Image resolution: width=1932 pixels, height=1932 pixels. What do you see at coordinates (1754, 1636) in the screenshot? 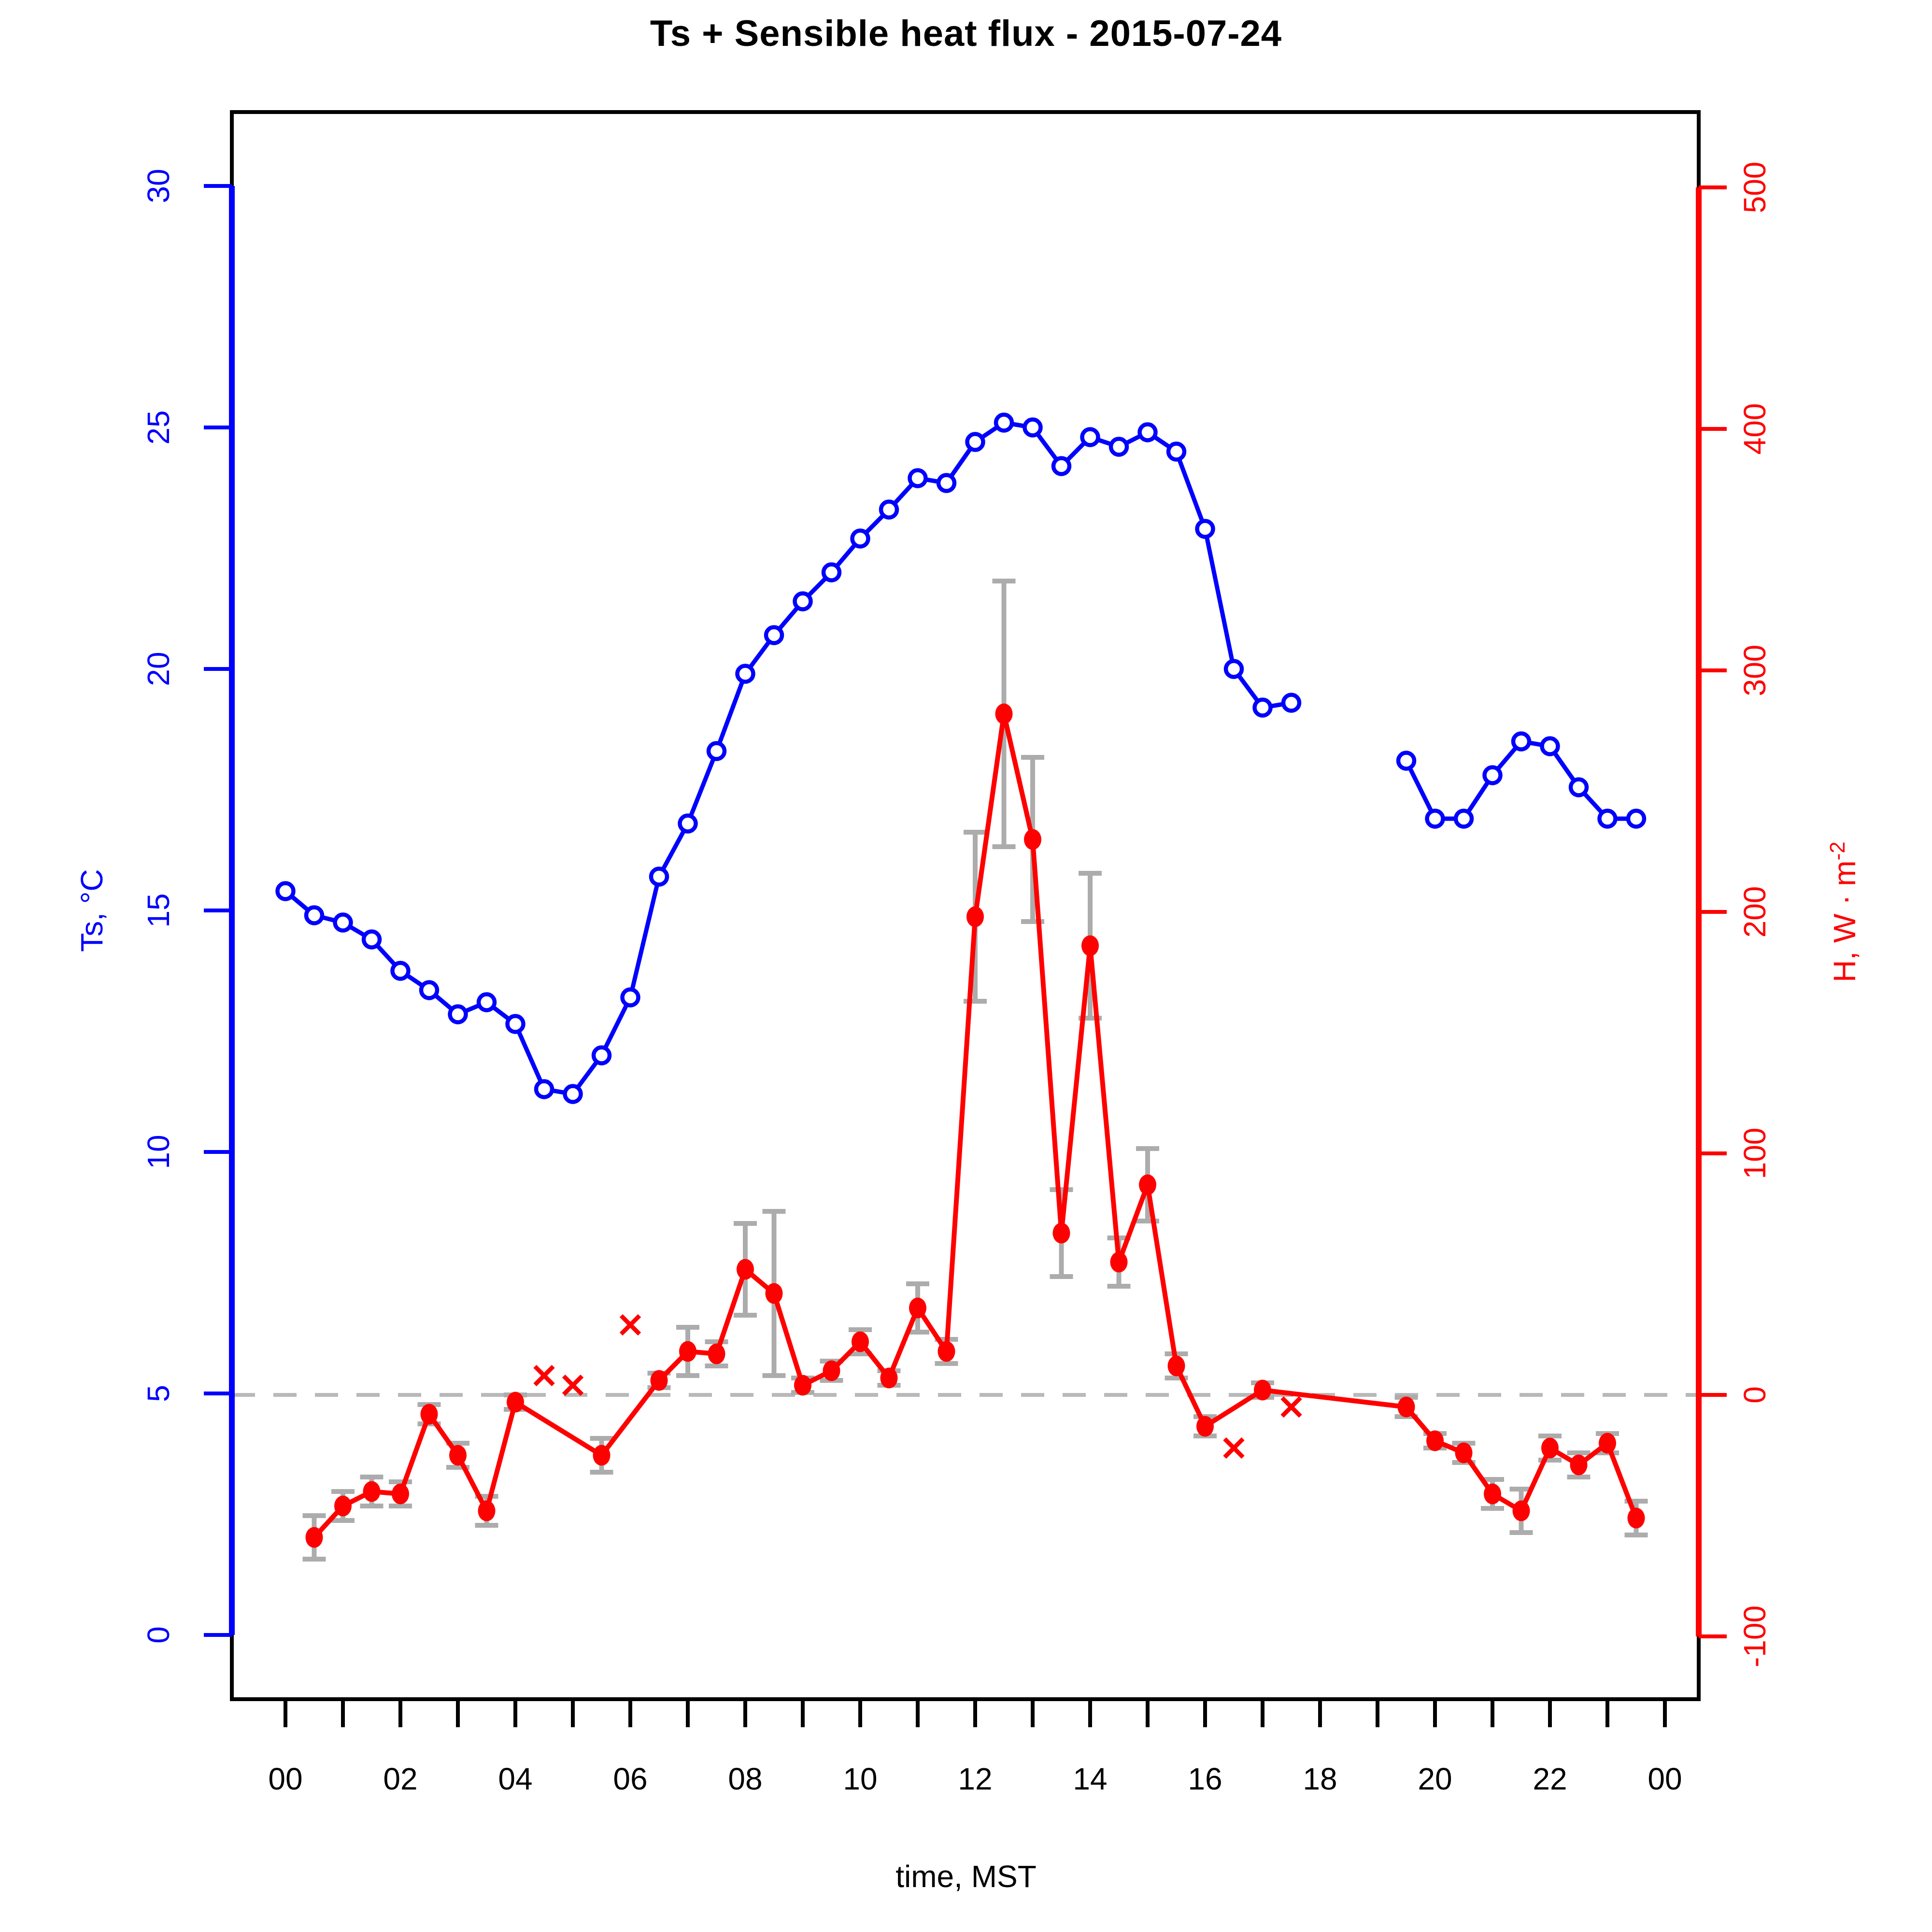
I see `y-right-tick-label: -100` at bounding box center [1754, 1636].